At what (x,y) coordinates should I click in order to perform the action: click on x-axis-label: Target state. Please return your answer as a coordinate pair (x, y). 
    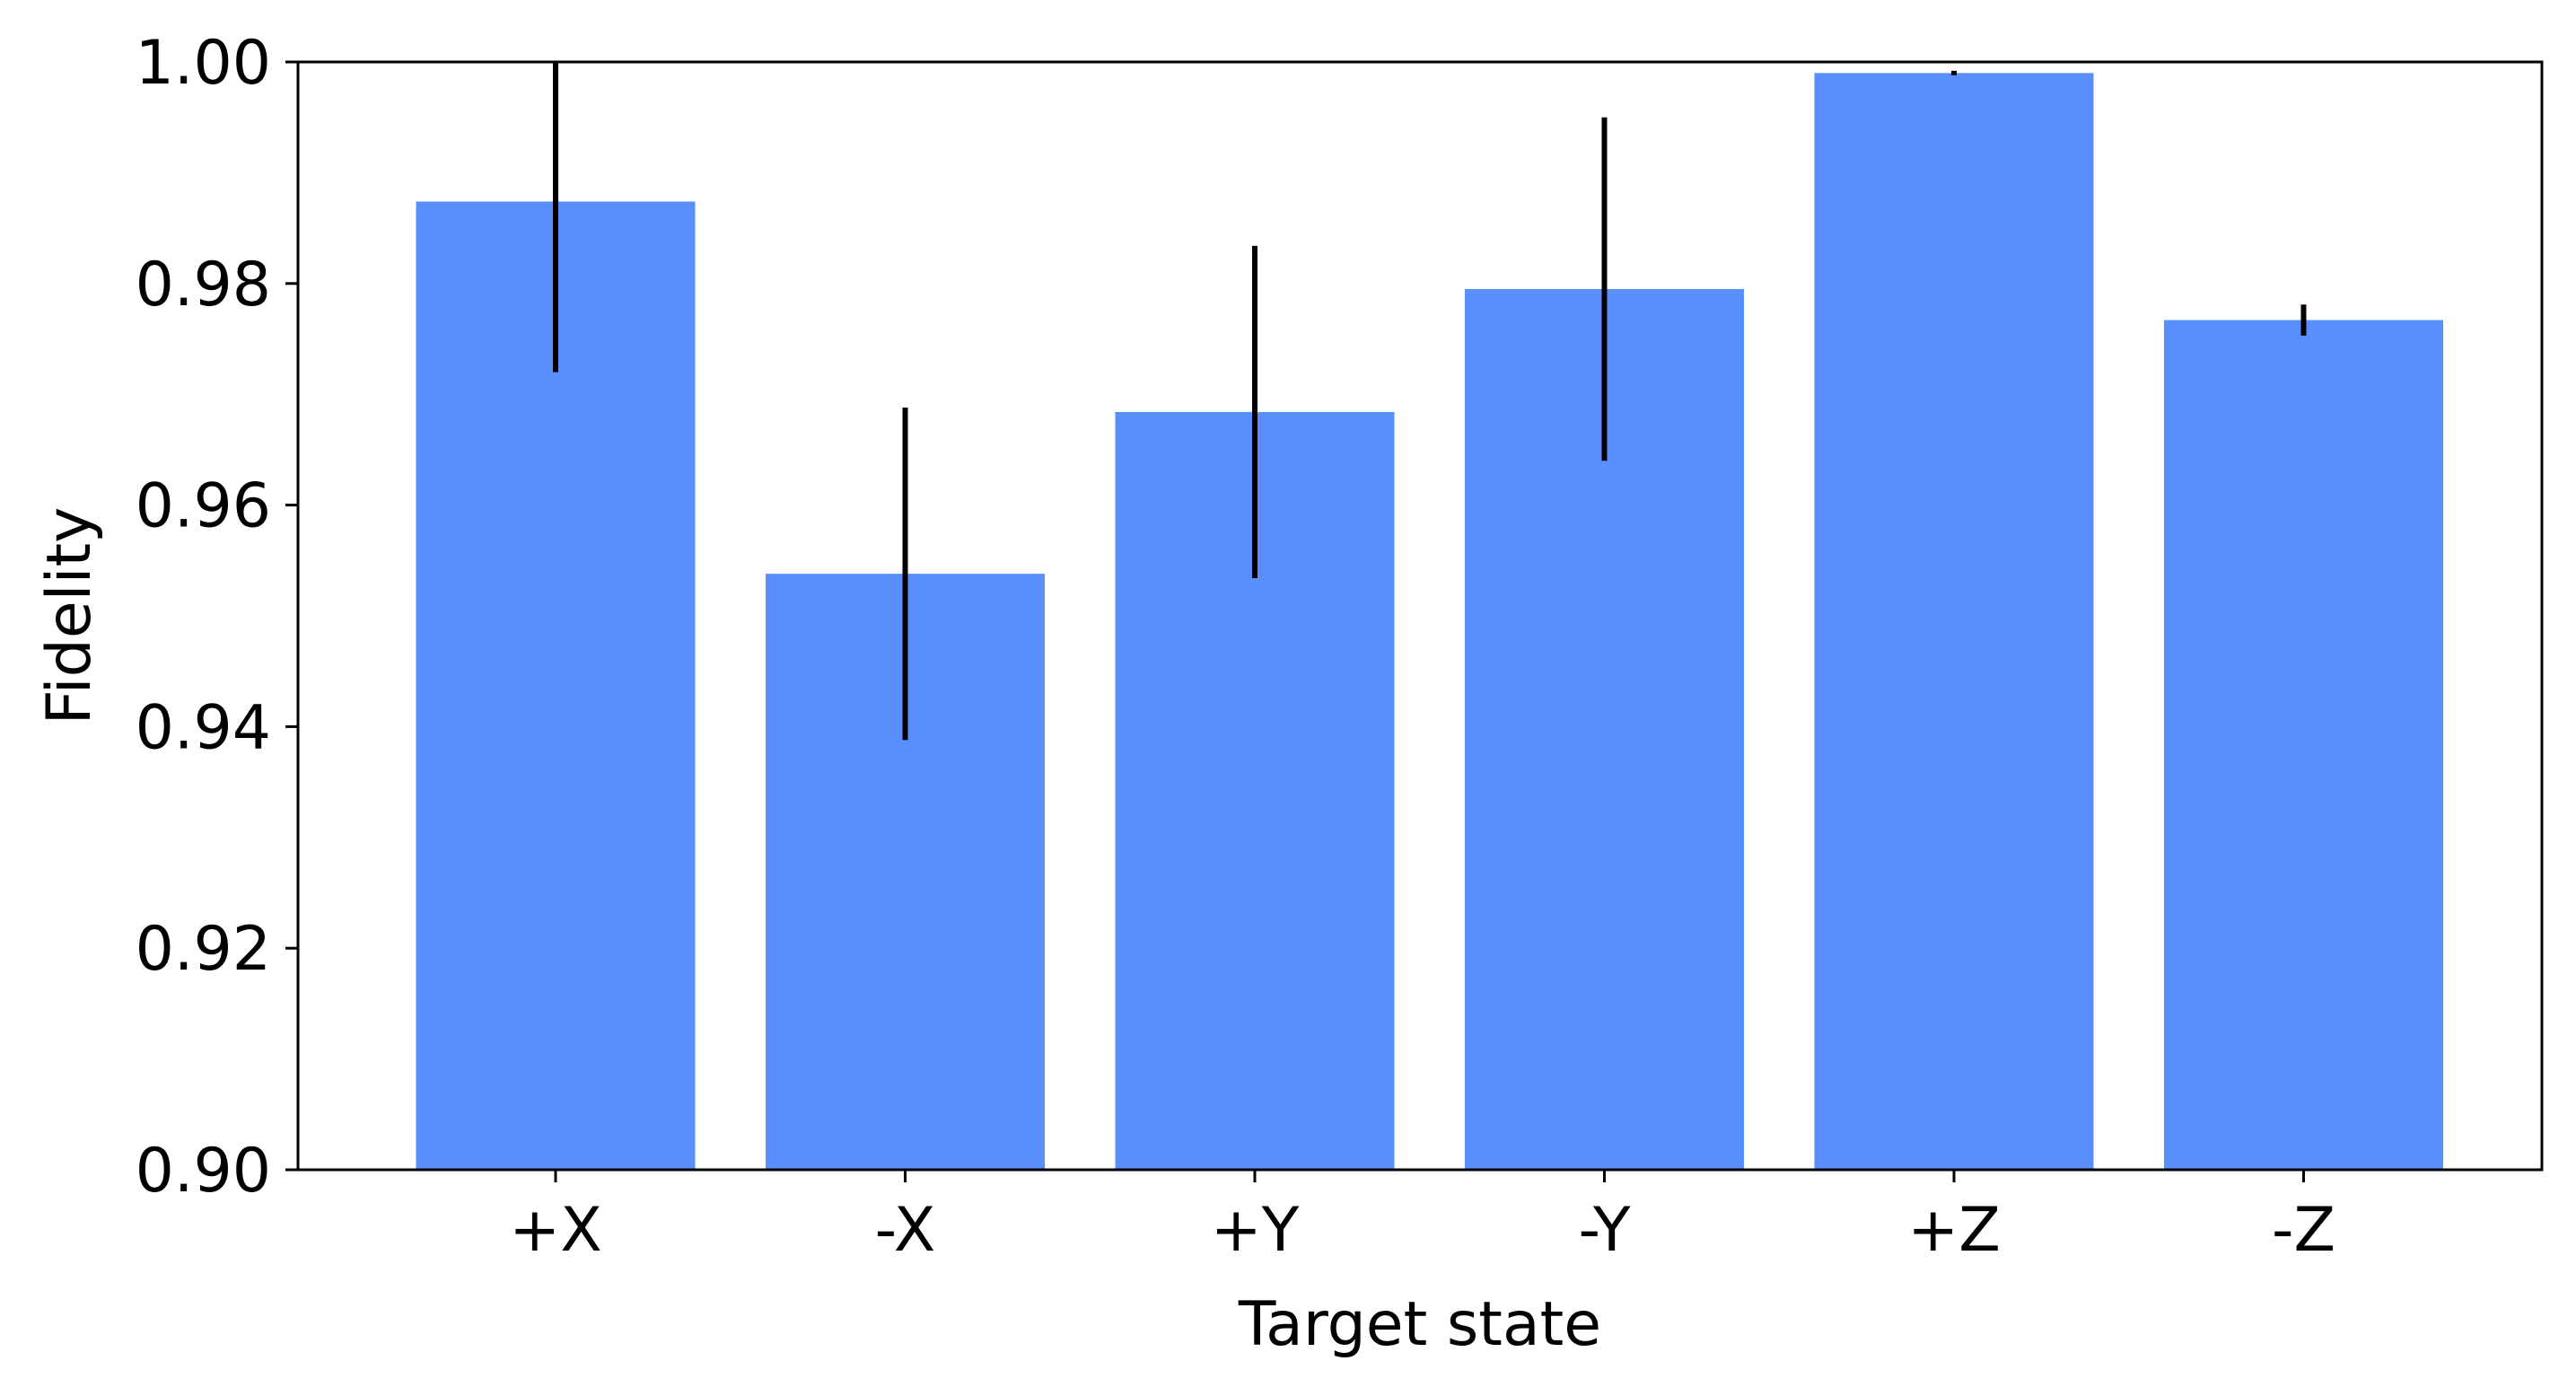
    Looking at the image, I should click on (1419, 1324).